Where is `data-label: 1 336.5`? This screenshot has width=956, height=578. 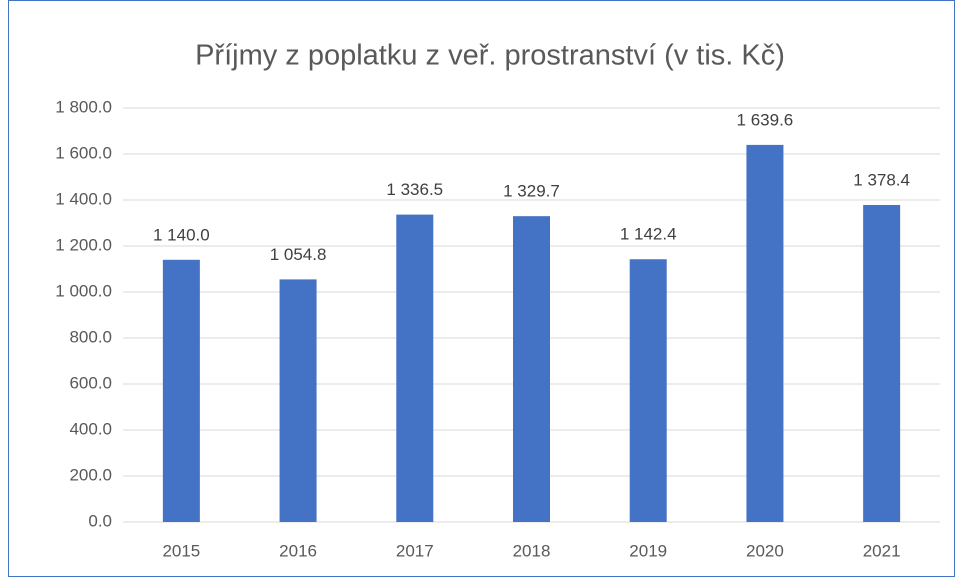
data-label: 1 336.5 is located at coordinates (414, 189).